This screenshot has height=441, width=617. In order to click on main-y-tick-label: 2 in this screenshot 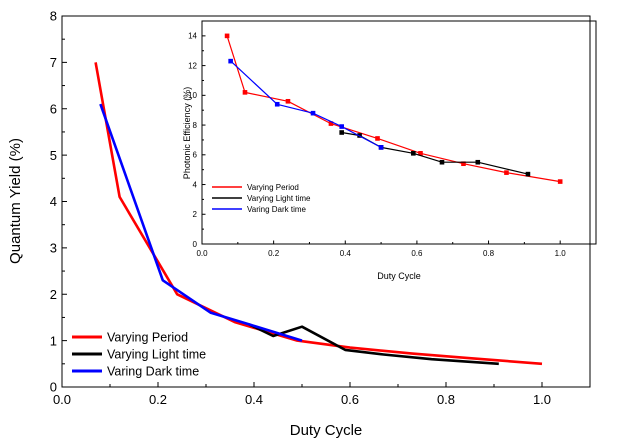, I will do `click(53, 294)`.